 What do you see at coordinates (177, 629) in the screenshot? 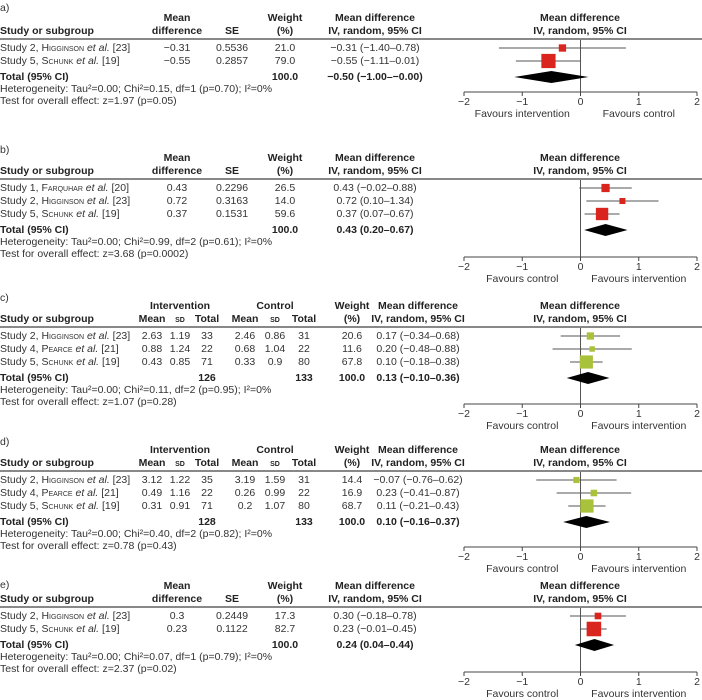
I see `cell-md: 0.23` at bounding box center [177, 629].